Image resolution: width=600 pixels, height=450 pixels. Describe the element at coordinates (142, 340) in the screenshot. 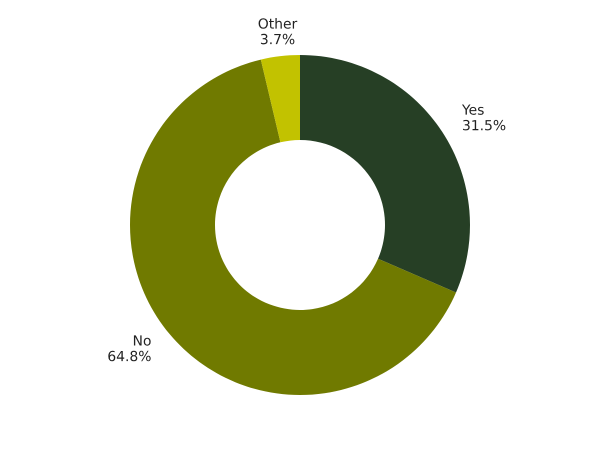

I see `slice-label: No` at that location.